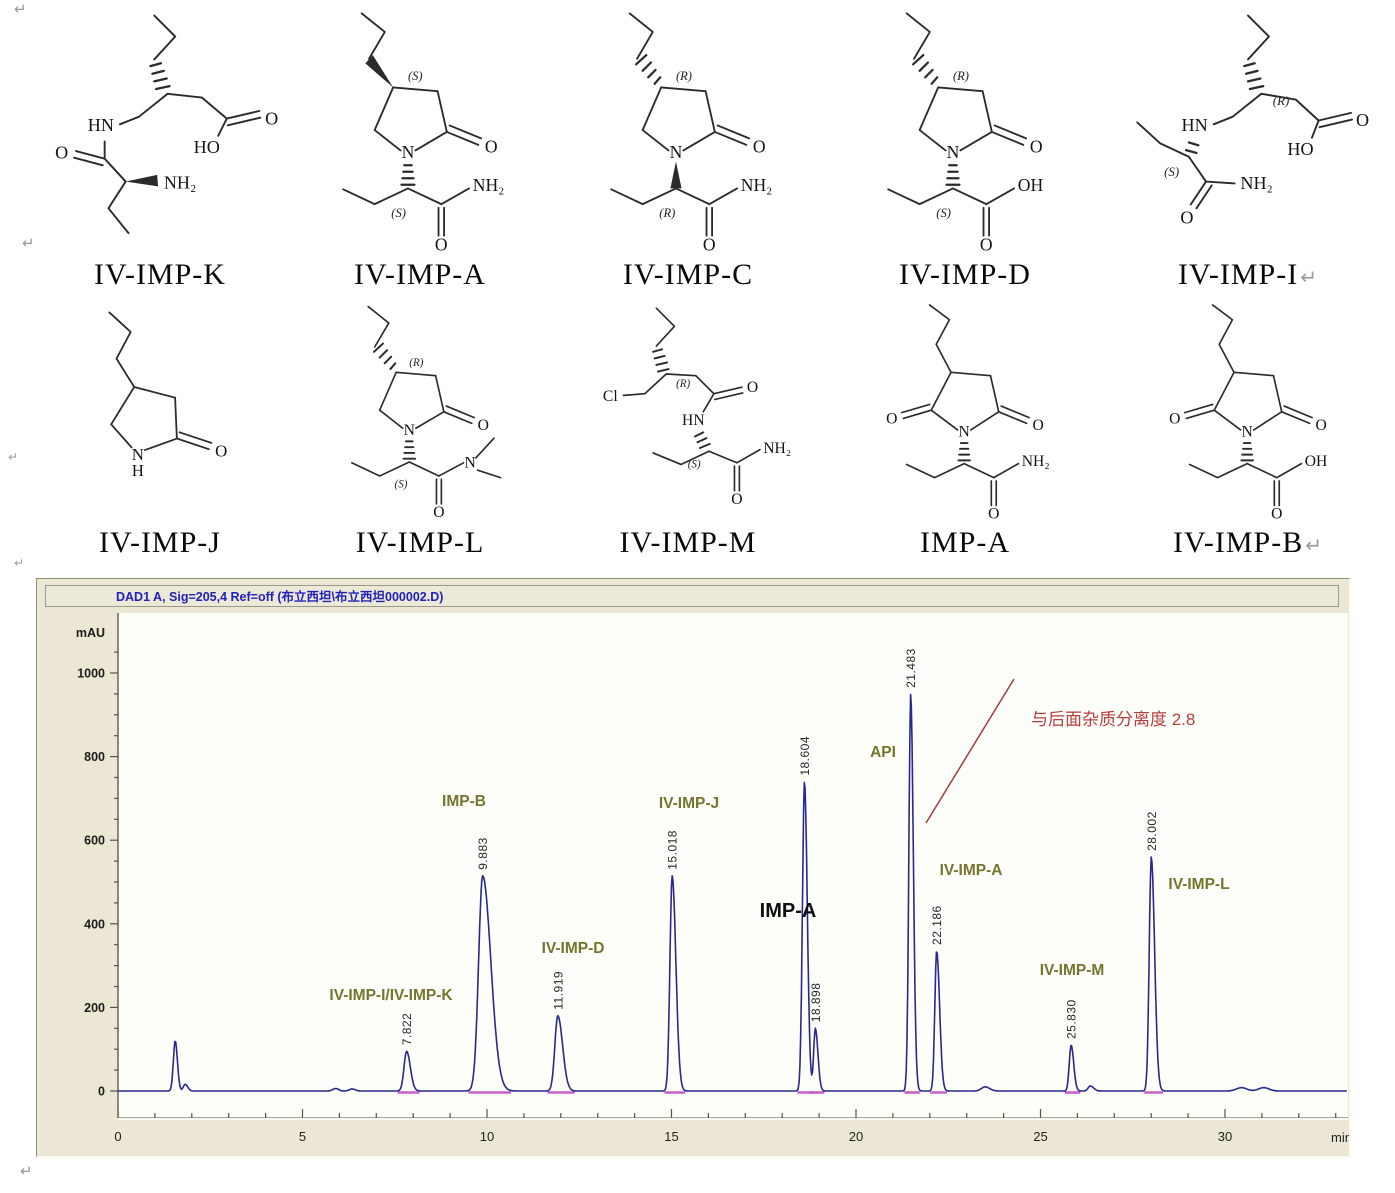  I want to click on structure-caption: IV-IMP-J, so click(160, 543).